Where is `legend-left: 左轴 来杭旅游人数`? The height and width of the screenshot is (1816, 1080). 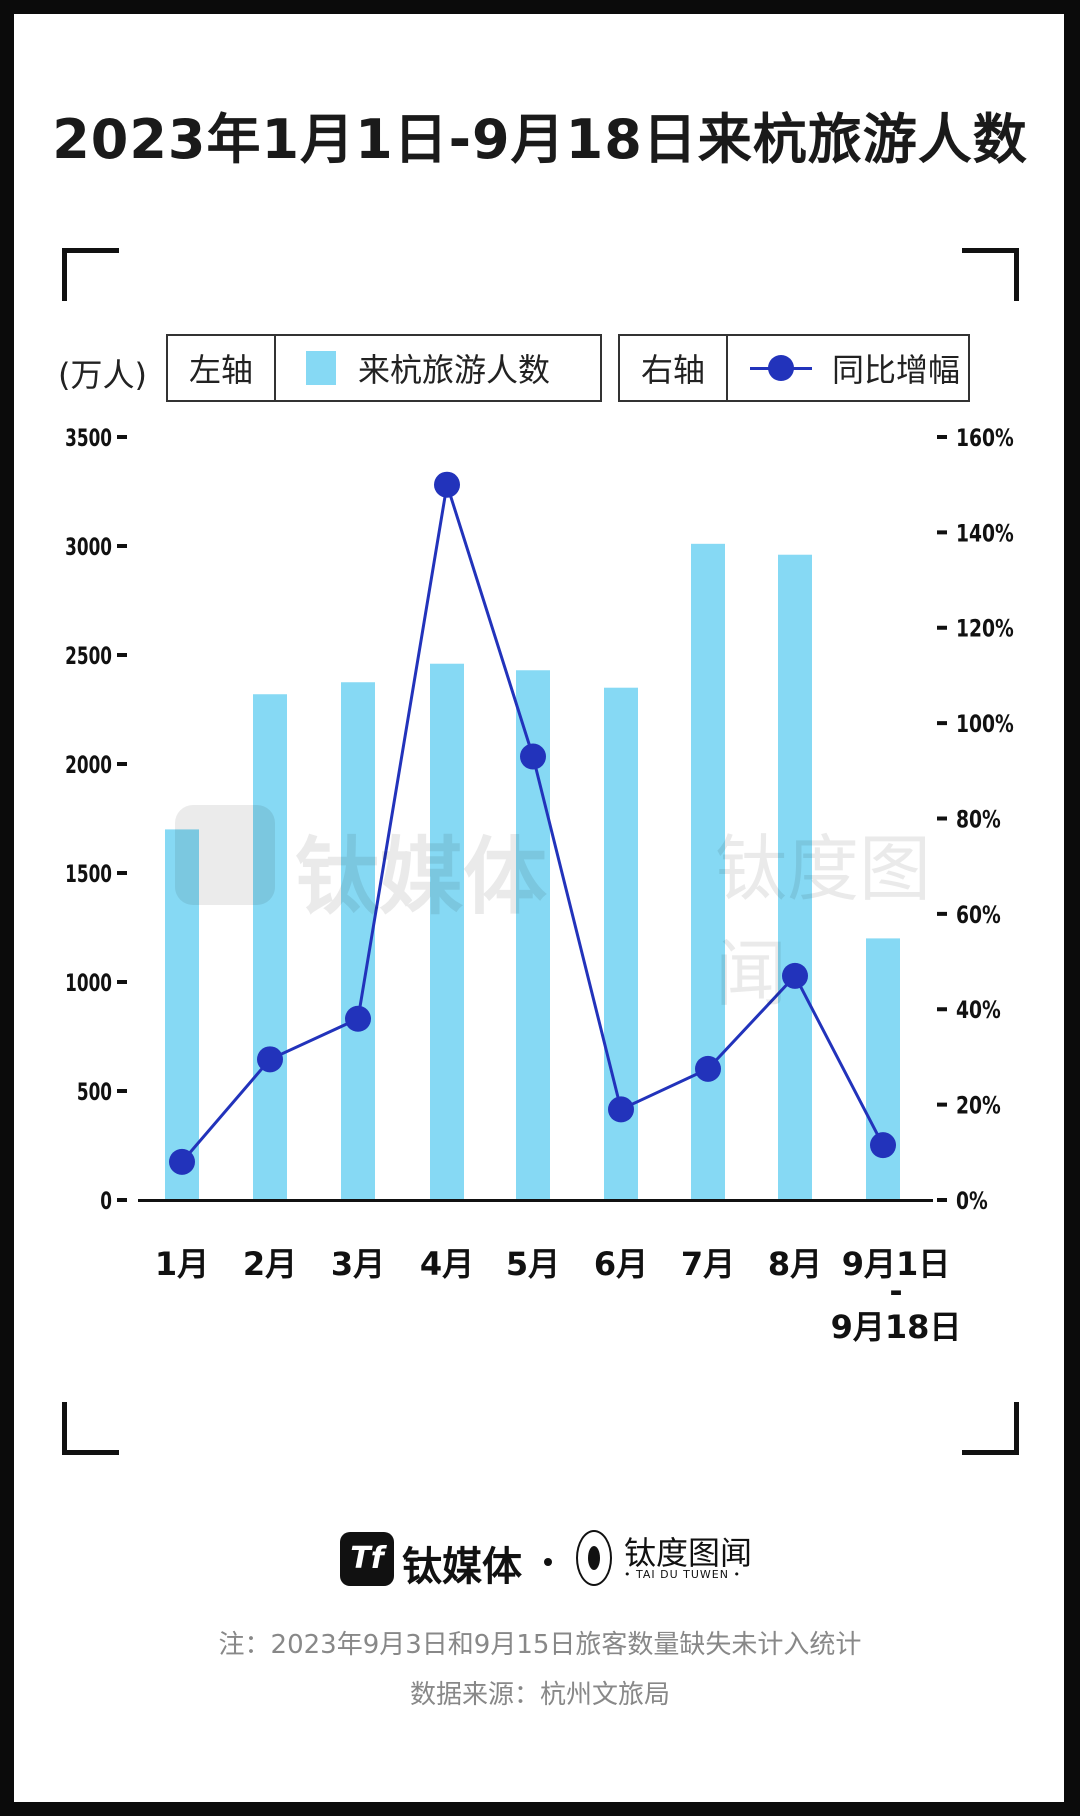
legend-left: 左轴 来杭旅游人数 is located at coordinates (384, 368).